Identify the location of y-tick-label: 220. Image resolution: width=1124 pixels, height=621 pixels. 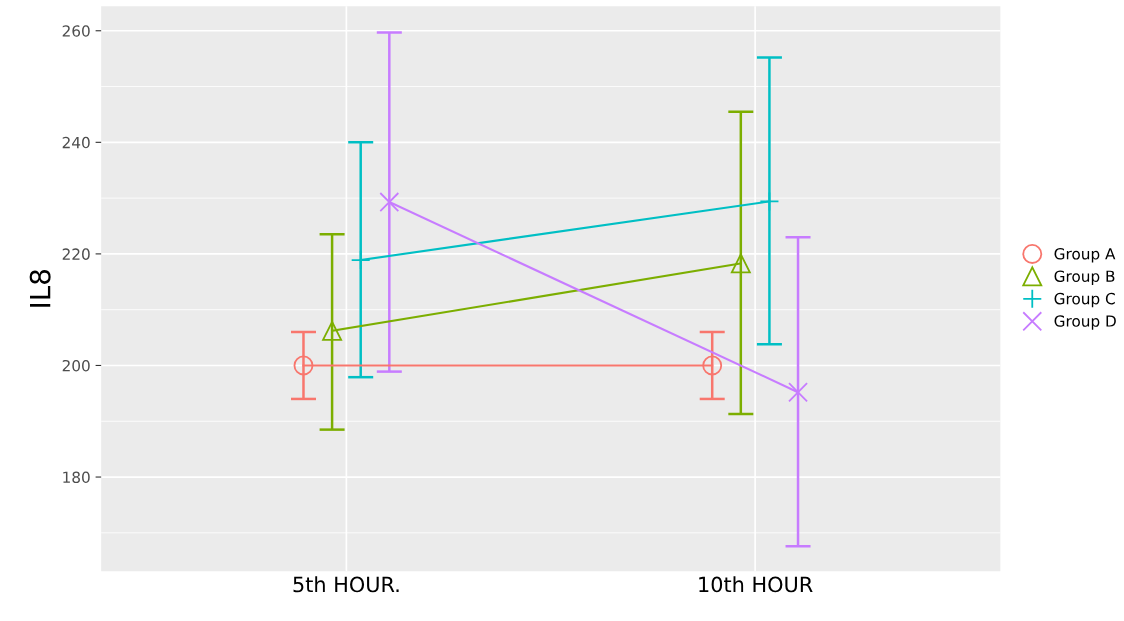
(76, 254).